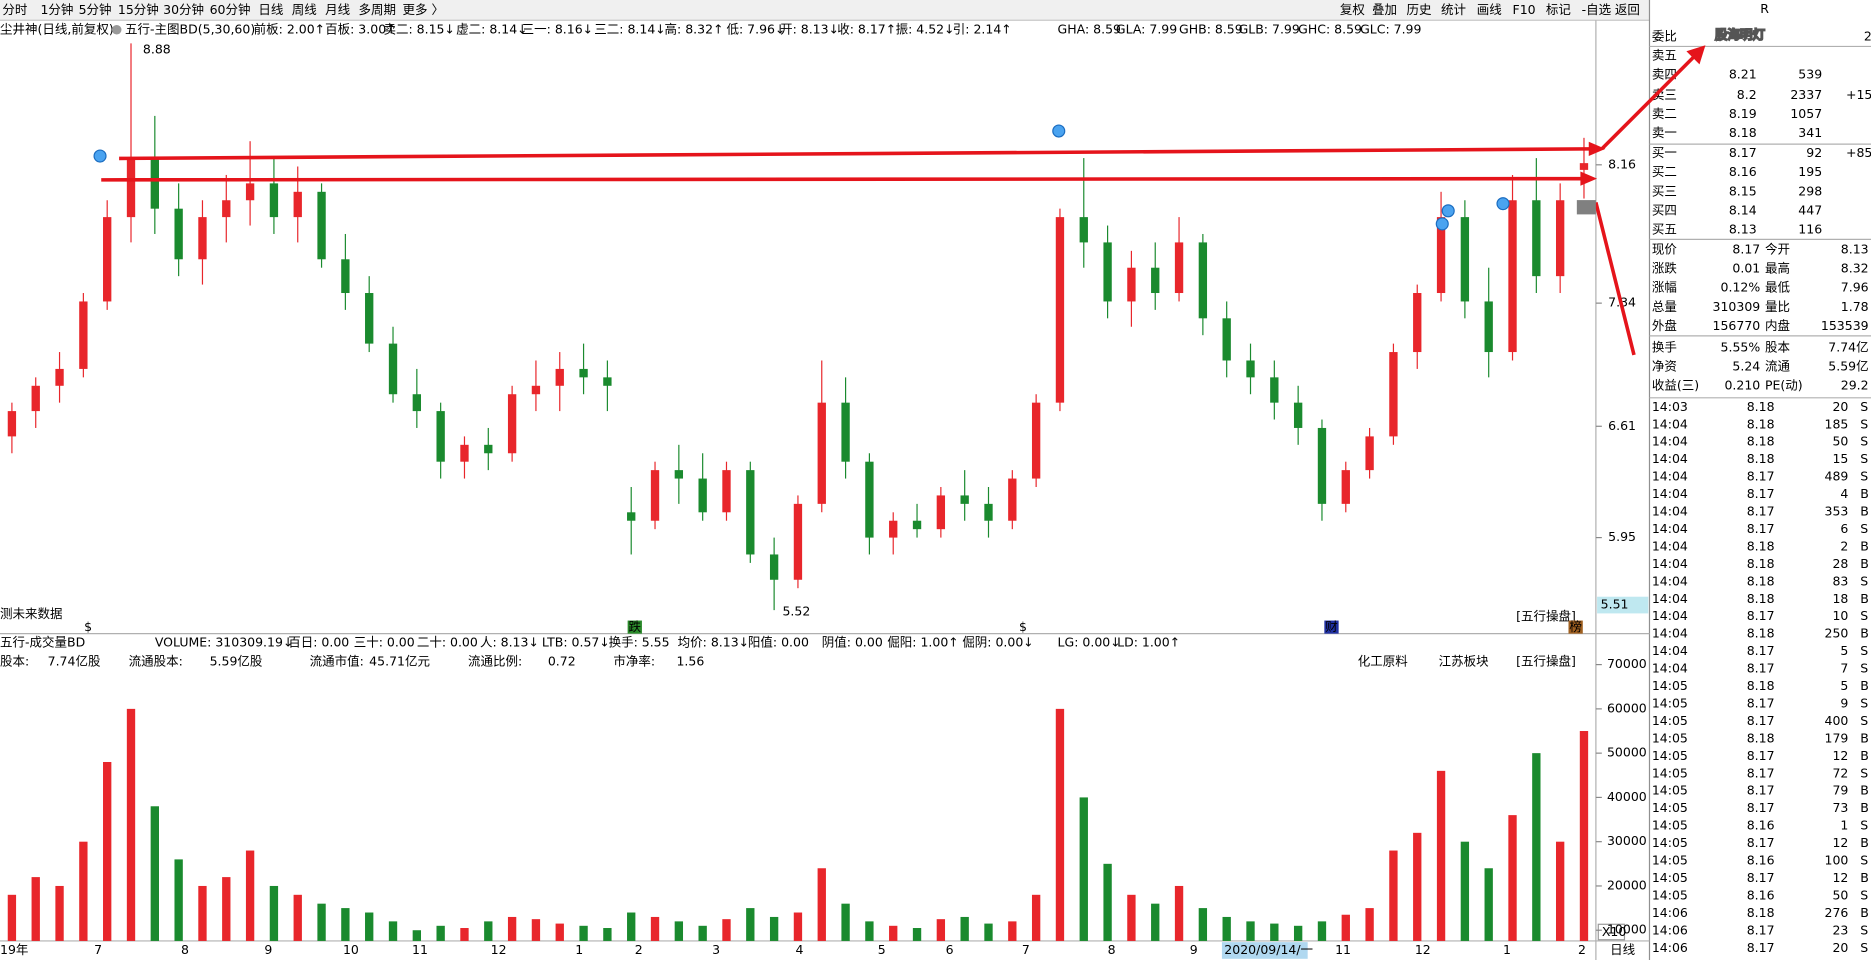 The width and height of the screenshot is (1871, 960). Describe the element at coordinates (351, 949) in the screenshot. I see `x-tick-label: 10` at that location.